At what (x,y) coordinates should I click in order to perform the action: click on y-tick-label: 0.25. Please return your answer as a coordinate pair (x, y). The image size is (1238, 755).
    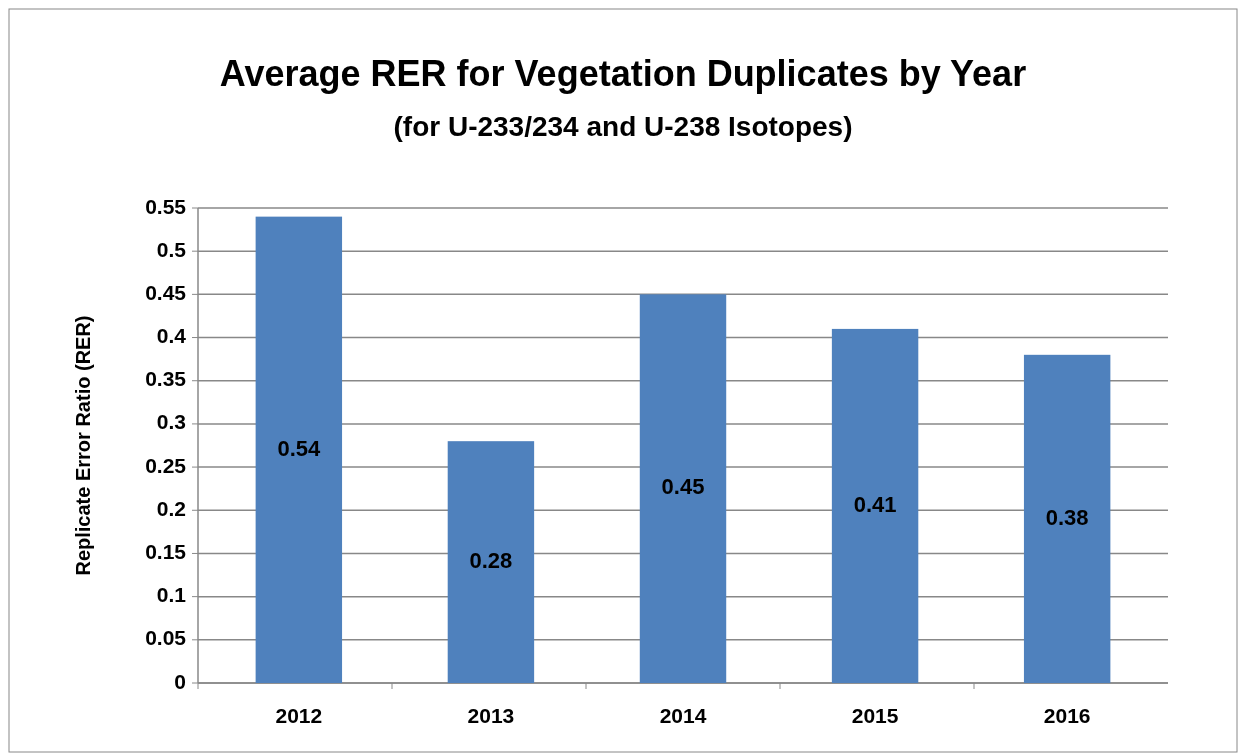
    Looking at the image, I should click on (166, 465).